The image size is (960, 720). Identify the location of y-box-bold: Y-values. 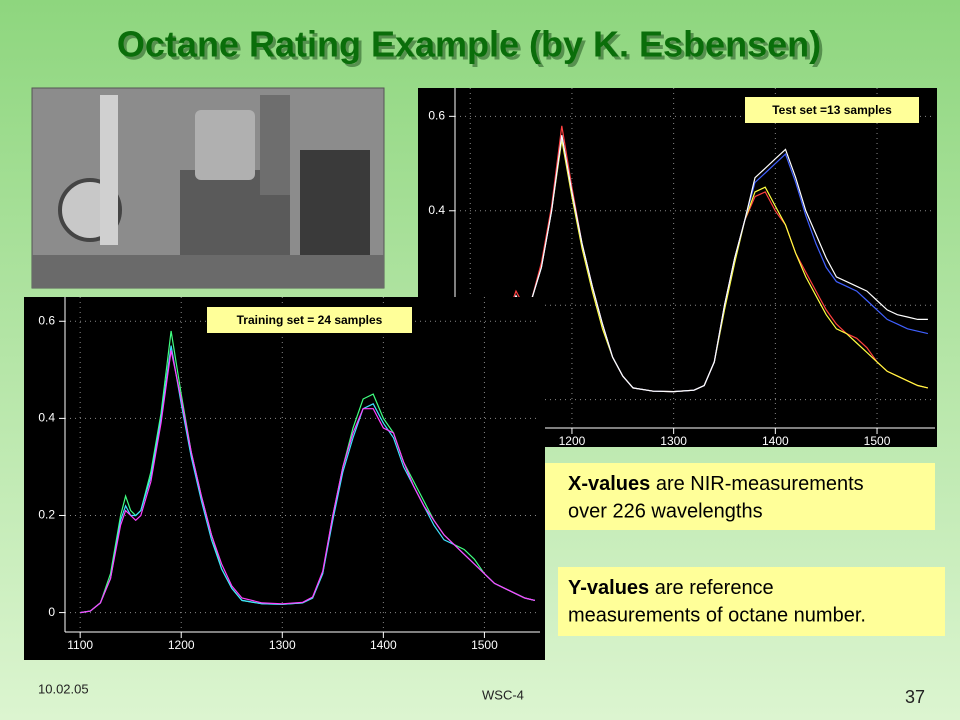
(608, 588).